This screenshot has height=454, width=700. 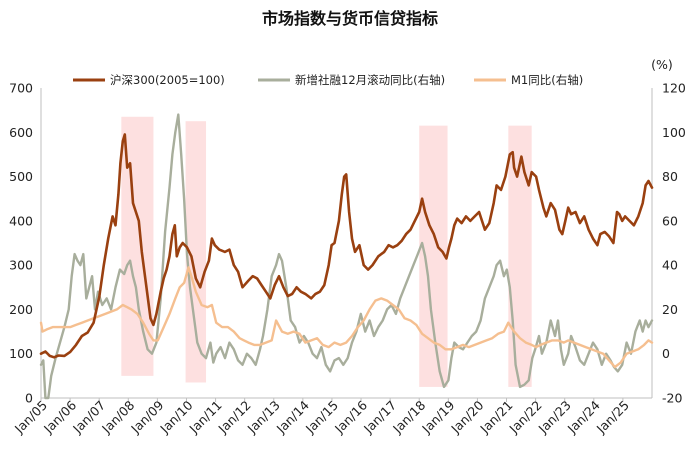 What do you see at coordinates (21, 132) in the screenshot?
I see `y-left-tick-label: 600` at bounding box center [21, 132].